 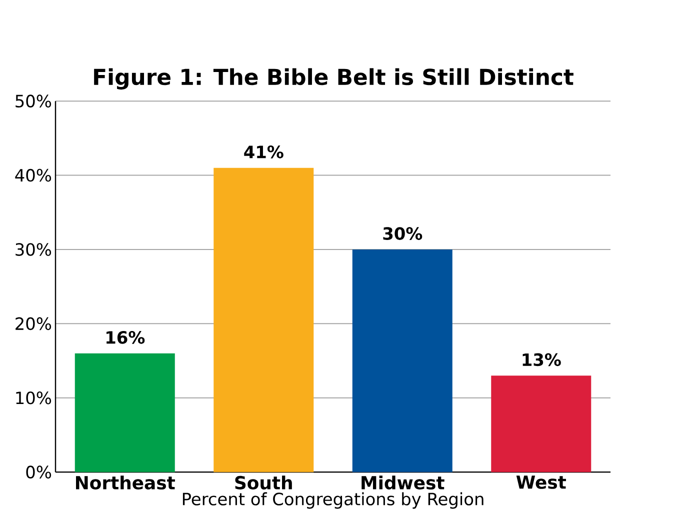 I want to click on x-tick-label: West, so click(x=541, y=482).